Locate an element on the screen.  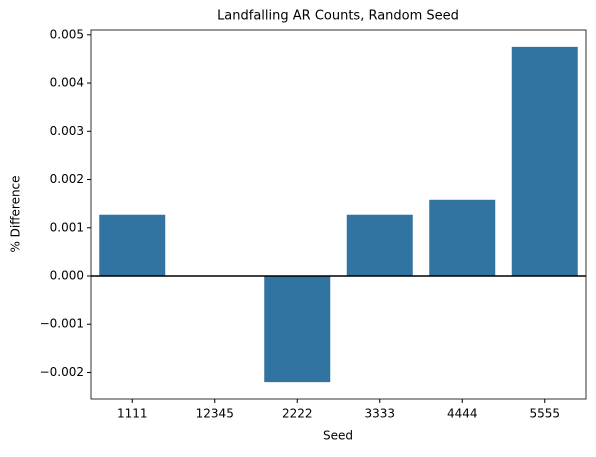
x-tick-label: 2222 is located at coordinates (297, 414).